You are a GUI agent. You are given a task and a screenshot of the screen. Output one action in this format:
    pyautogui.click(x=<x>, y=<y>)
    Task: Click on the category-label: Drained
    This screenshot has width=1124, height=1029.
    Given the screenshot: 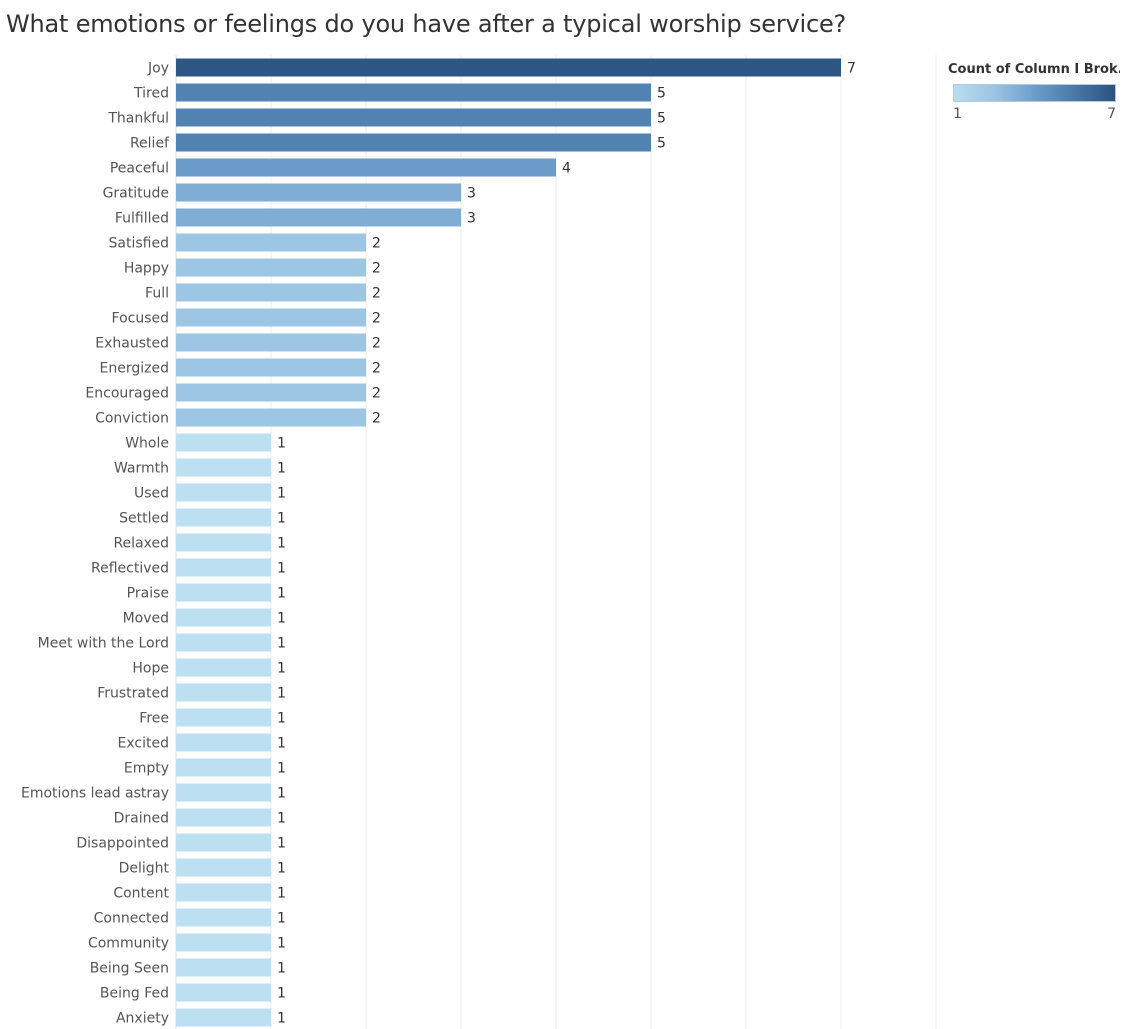 What is the action you would take?
    pyautogui.click(x=141, y=819)
    